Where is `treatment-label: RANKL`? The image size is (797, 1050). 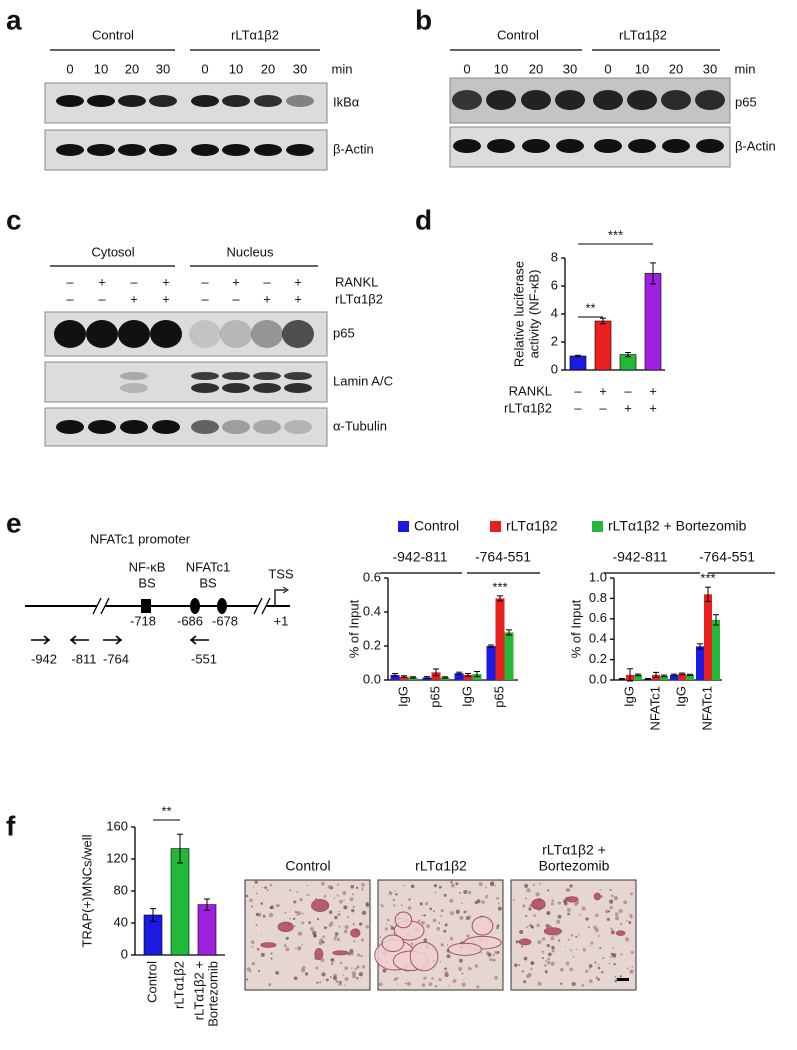 treatment-label: RANKL is located at coordinates (356, 281).